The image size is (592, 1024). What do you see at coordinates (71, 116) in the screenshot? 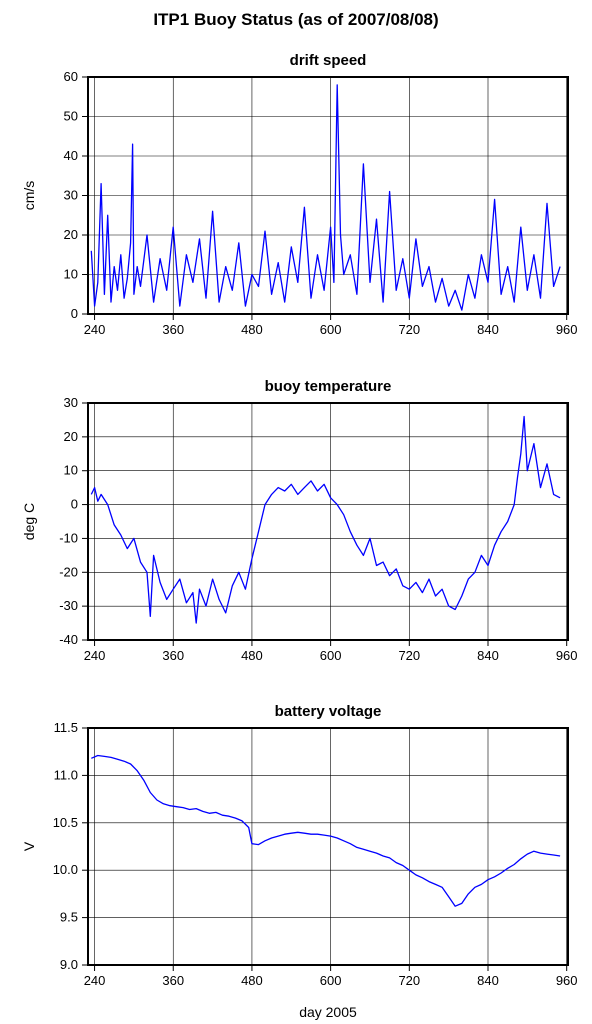
I see `y-tick-label: 50` at bounding box center [71, 116].